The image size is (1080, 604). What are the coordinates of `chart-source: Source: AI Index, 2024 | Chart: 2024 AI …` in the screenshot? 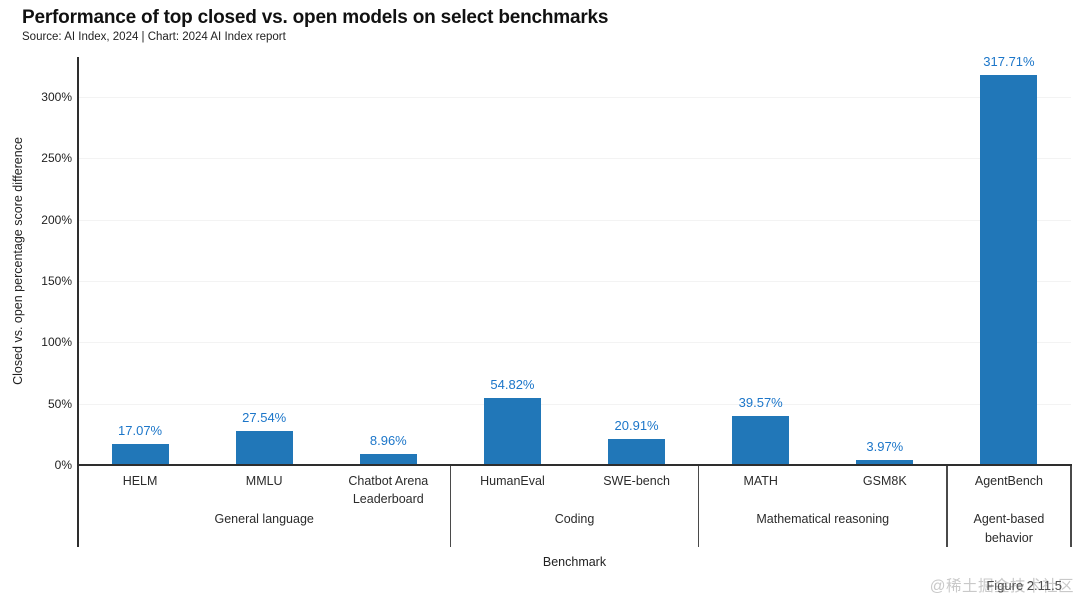 It's located at (154, 37).